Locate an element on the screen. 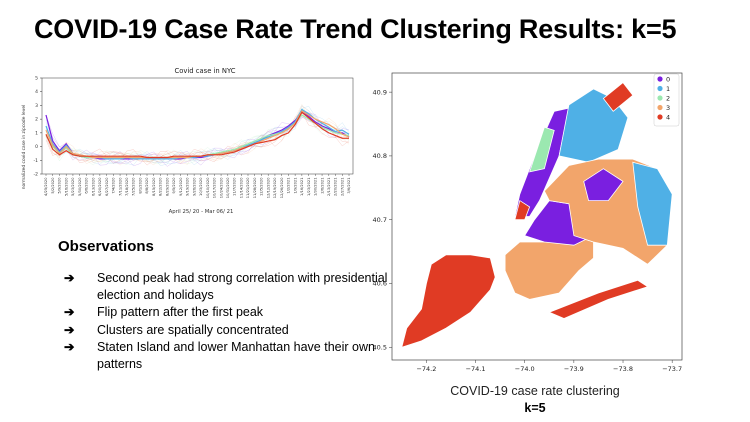 The image size is (750, 422). map-xtick-label: −74.1 is located at coordinates (476, 369).